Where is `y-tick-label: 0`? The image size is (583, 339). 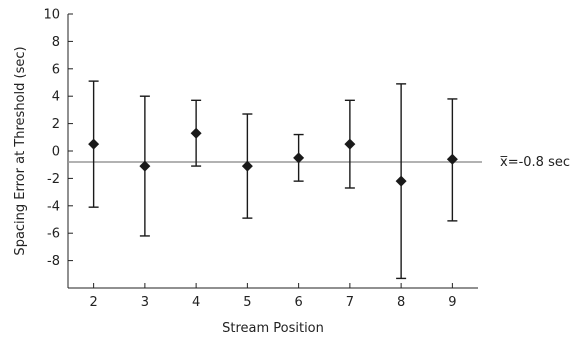
y-tick-label: 0 is located at coordinates (56, 152).